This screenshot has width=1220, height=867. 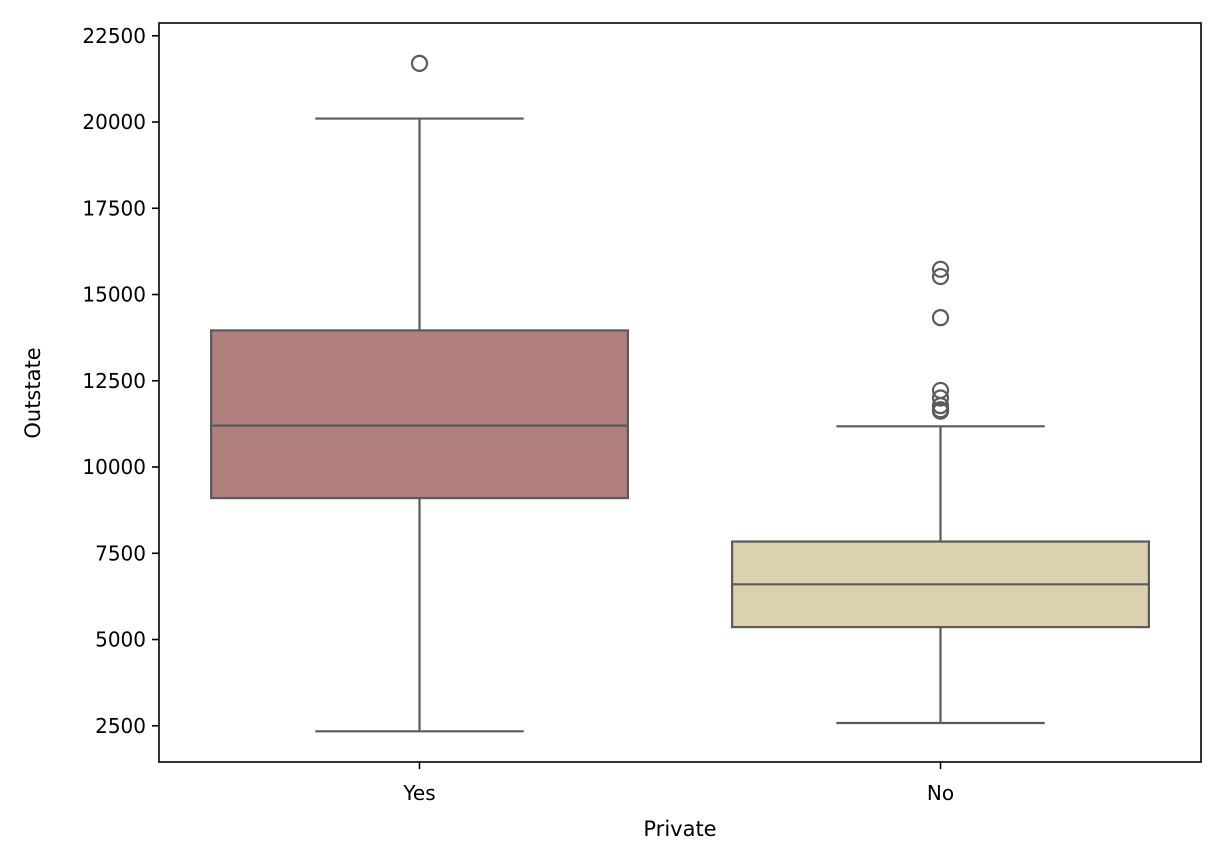 I want to click on x-axis-label: Private, so click(x=679, y=829).